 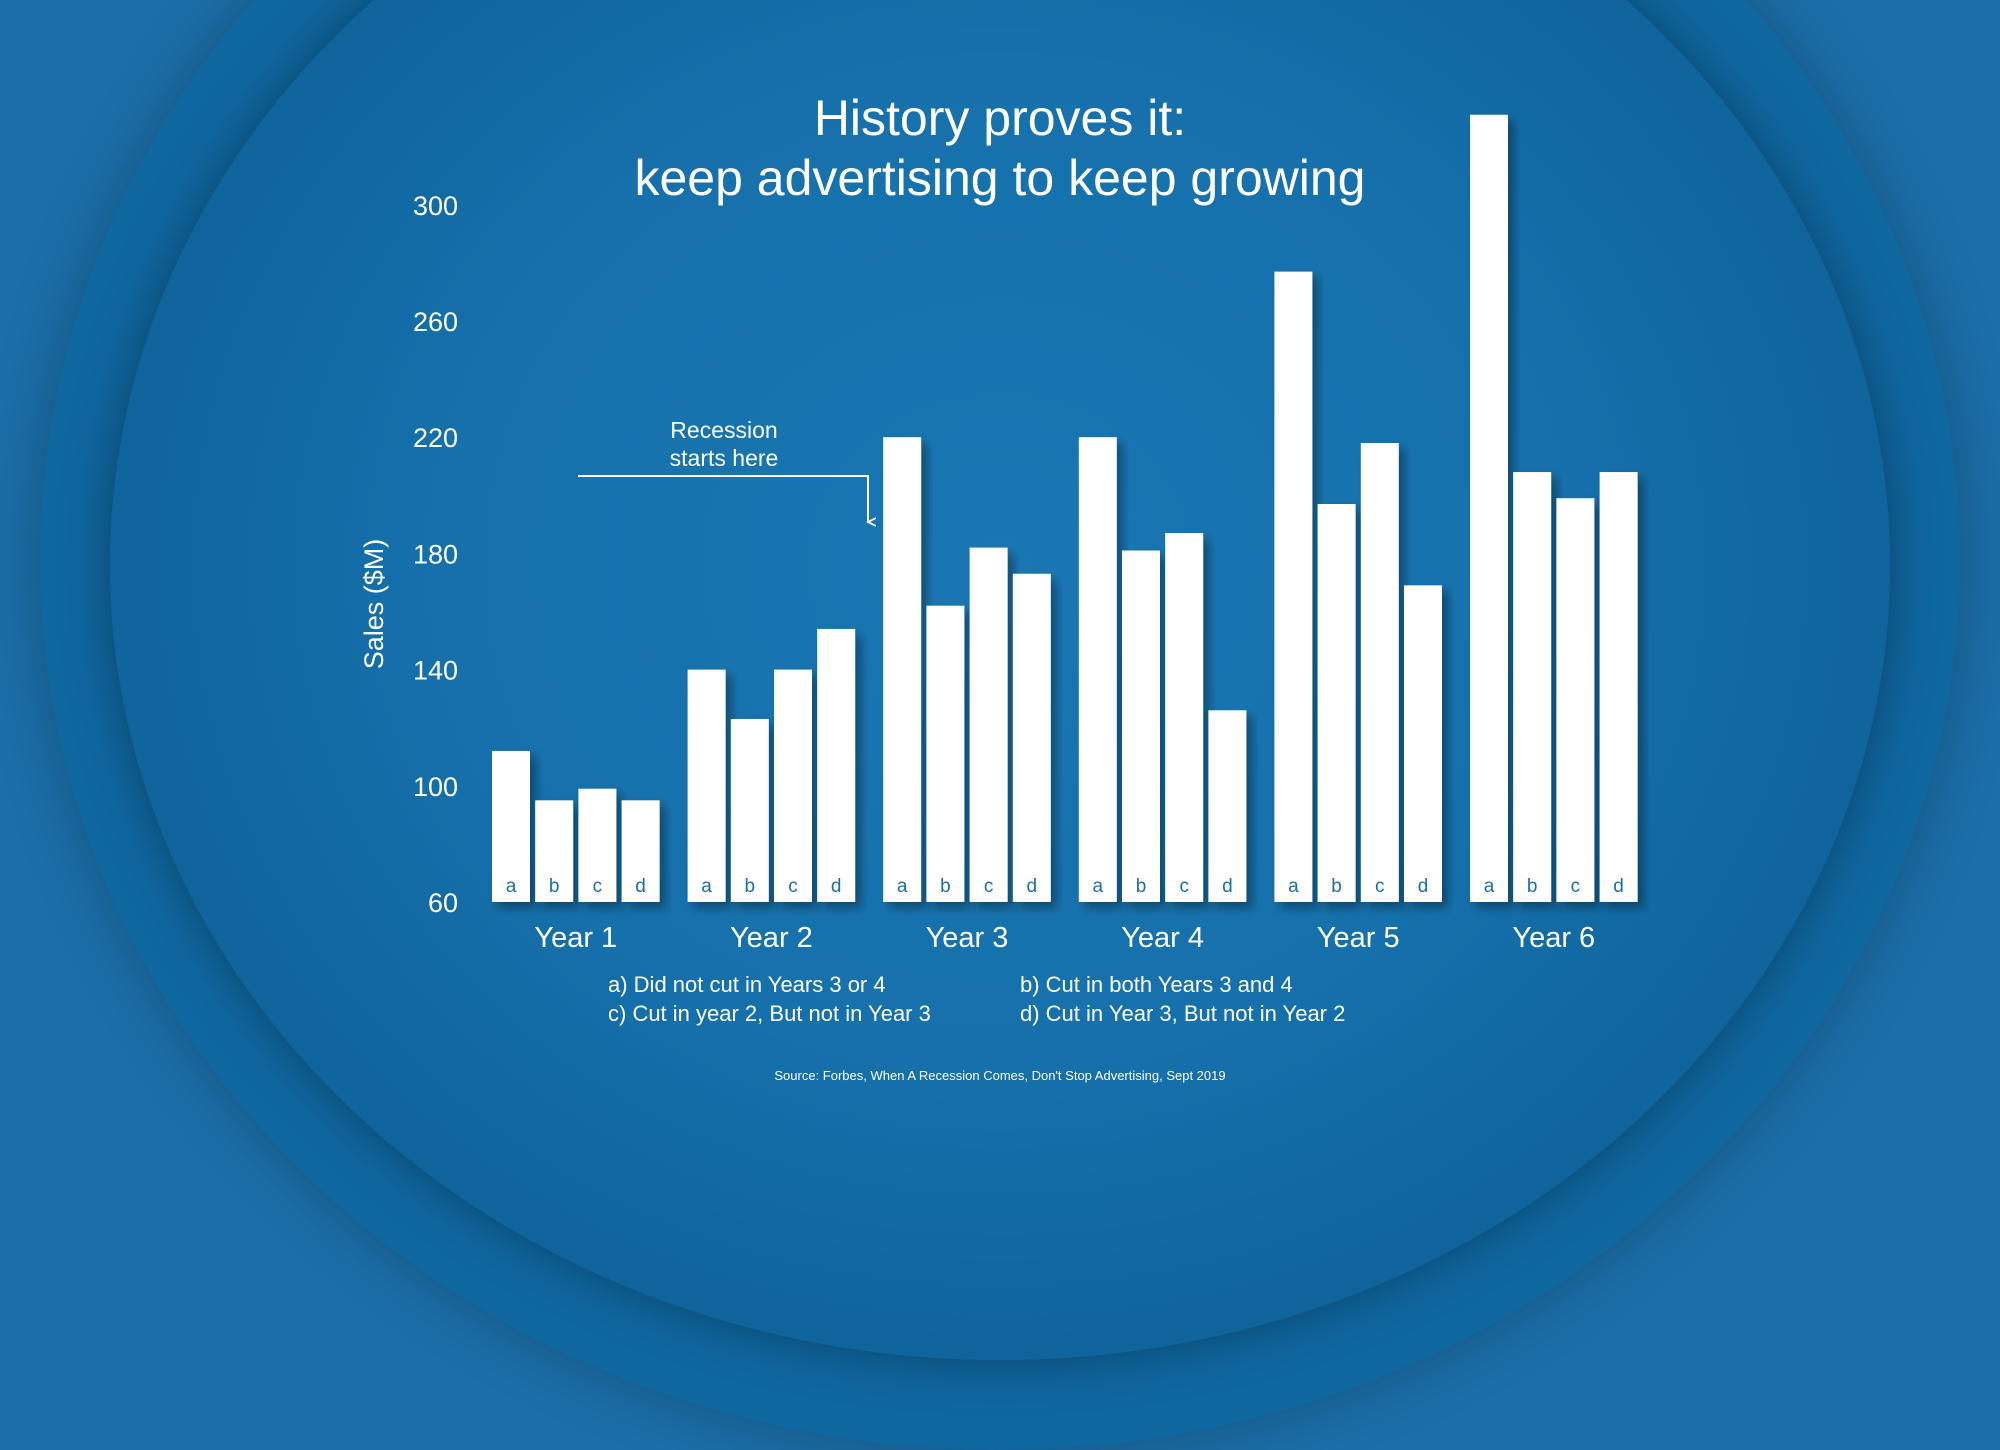 What do you see at coordinates (723, 430) in the screenshot?
I see `annotation-line-1: Recession` at bounding box center [723, 430].